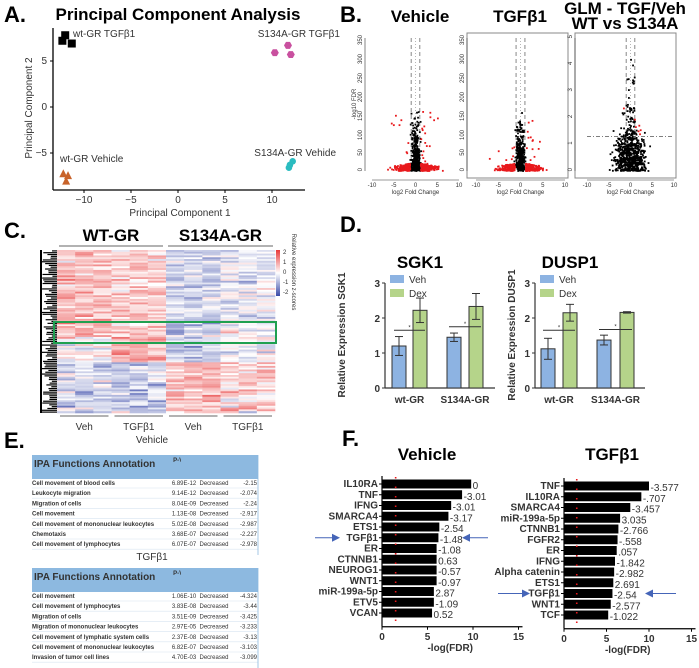 Image resolution: width=699 pixels, height=668 pixels. I want to click on z-score-label: -1.08, so click(449, 551).